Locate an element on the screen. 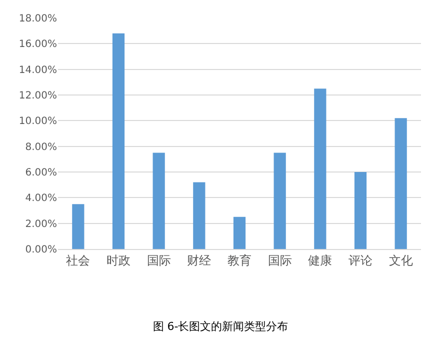 The width and height of the screenshot is (441, 340). x-tick-label: 评论 is located at coordinates (360, 260).